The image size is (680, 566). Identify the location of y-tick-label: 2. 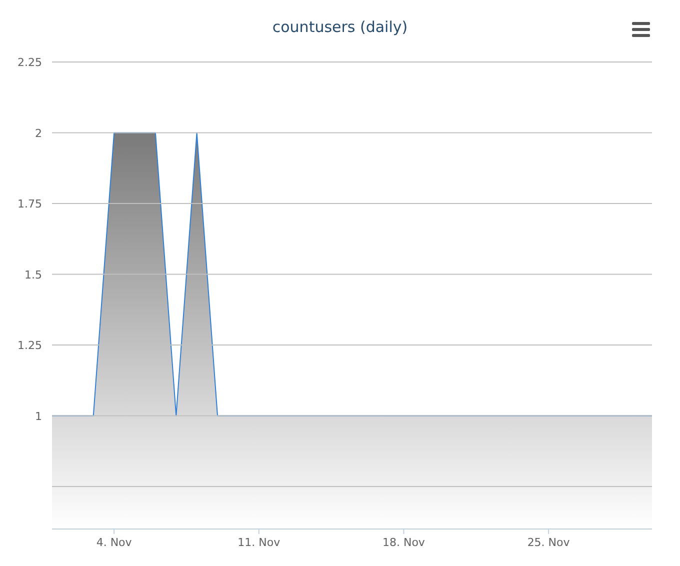
(38, 133).